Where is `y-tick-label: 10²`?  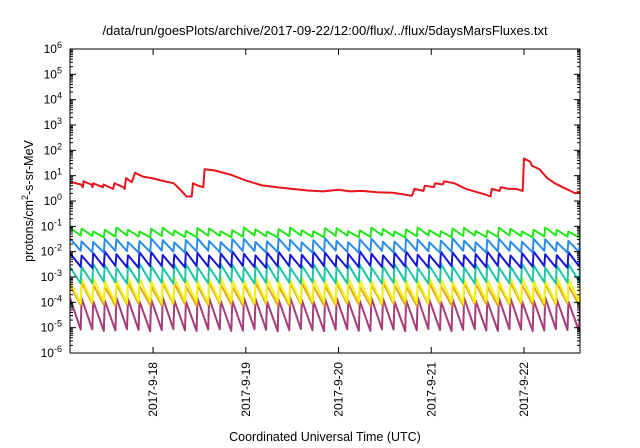
y-tick-label: 10² is located at coordinates (53, 149).